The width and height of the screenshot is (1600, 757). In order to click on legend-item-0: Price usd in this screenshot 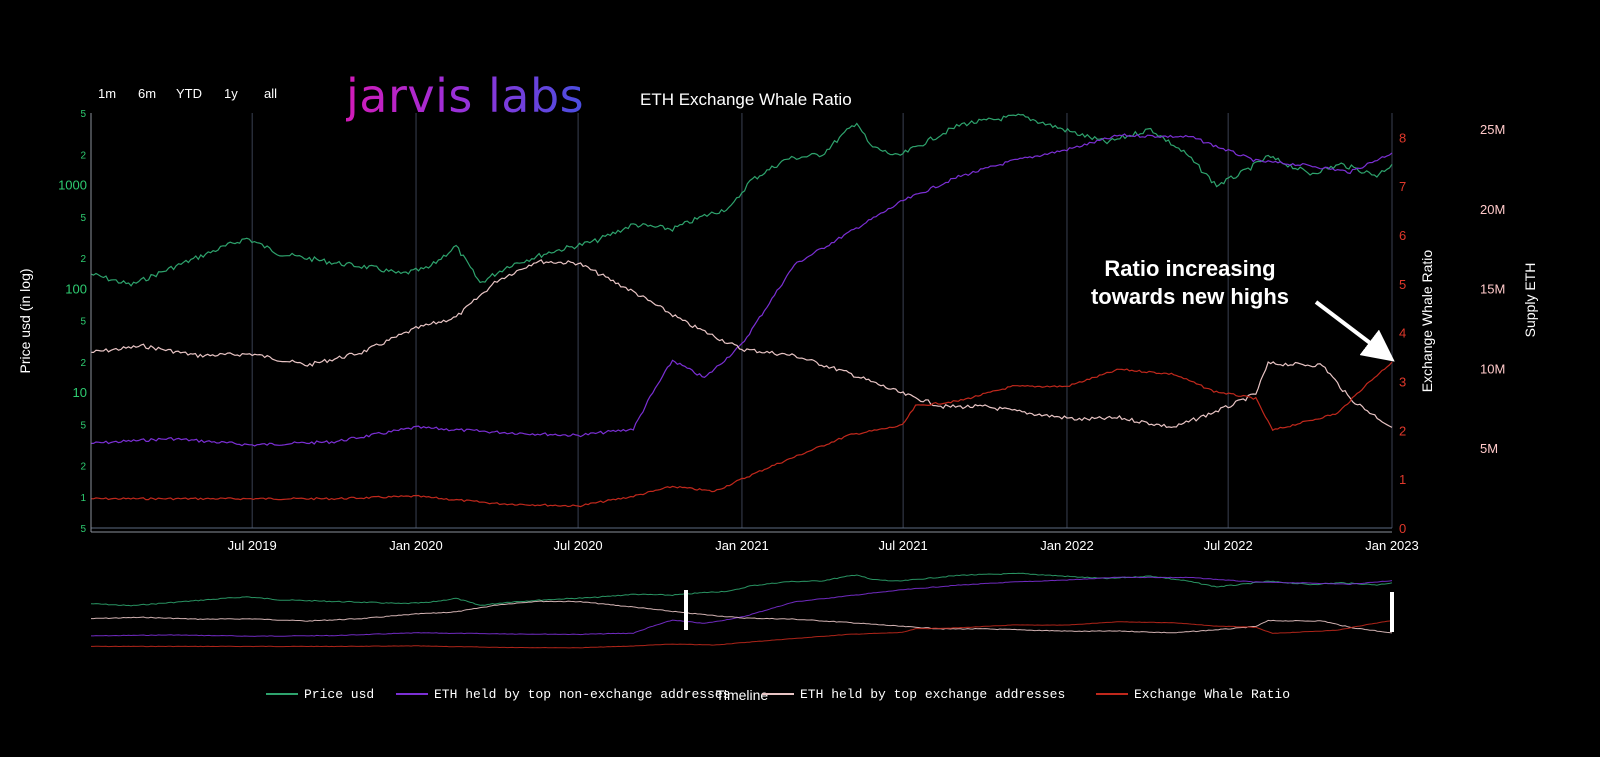, I will do `click(339, 694)`.